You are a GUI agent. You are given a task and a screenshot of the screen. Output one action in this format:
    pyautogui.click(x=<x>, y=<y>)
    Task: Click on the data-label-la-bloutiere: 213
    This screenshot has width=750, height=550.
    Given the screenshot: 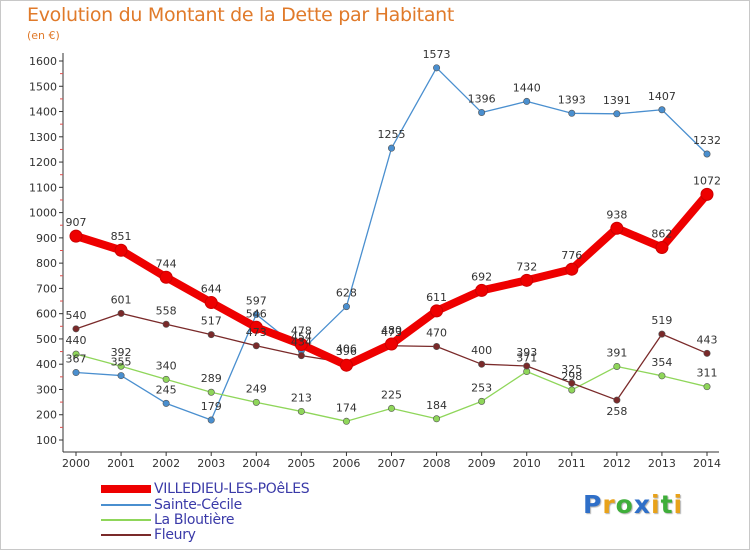 What is the action you would take?
    pyautogui.click(x=301, y=397)
    